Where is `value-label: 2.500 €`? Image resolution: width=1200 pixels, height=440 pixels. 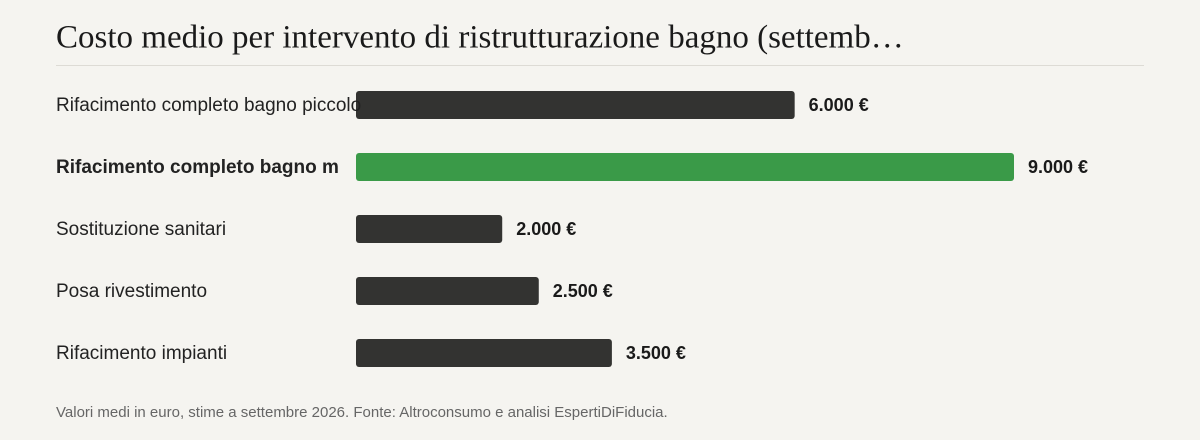 value-label: 2.500 € is located at coordinates (583, 291).